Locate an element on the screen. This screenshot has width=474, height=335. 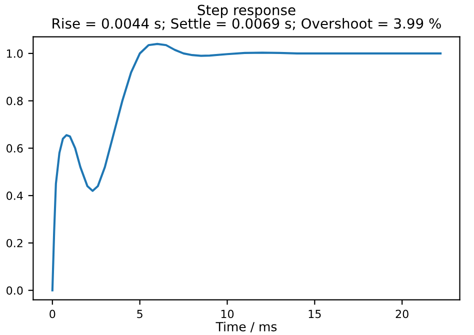
x-tick-label: 0 is located at coordinates (53, 314).